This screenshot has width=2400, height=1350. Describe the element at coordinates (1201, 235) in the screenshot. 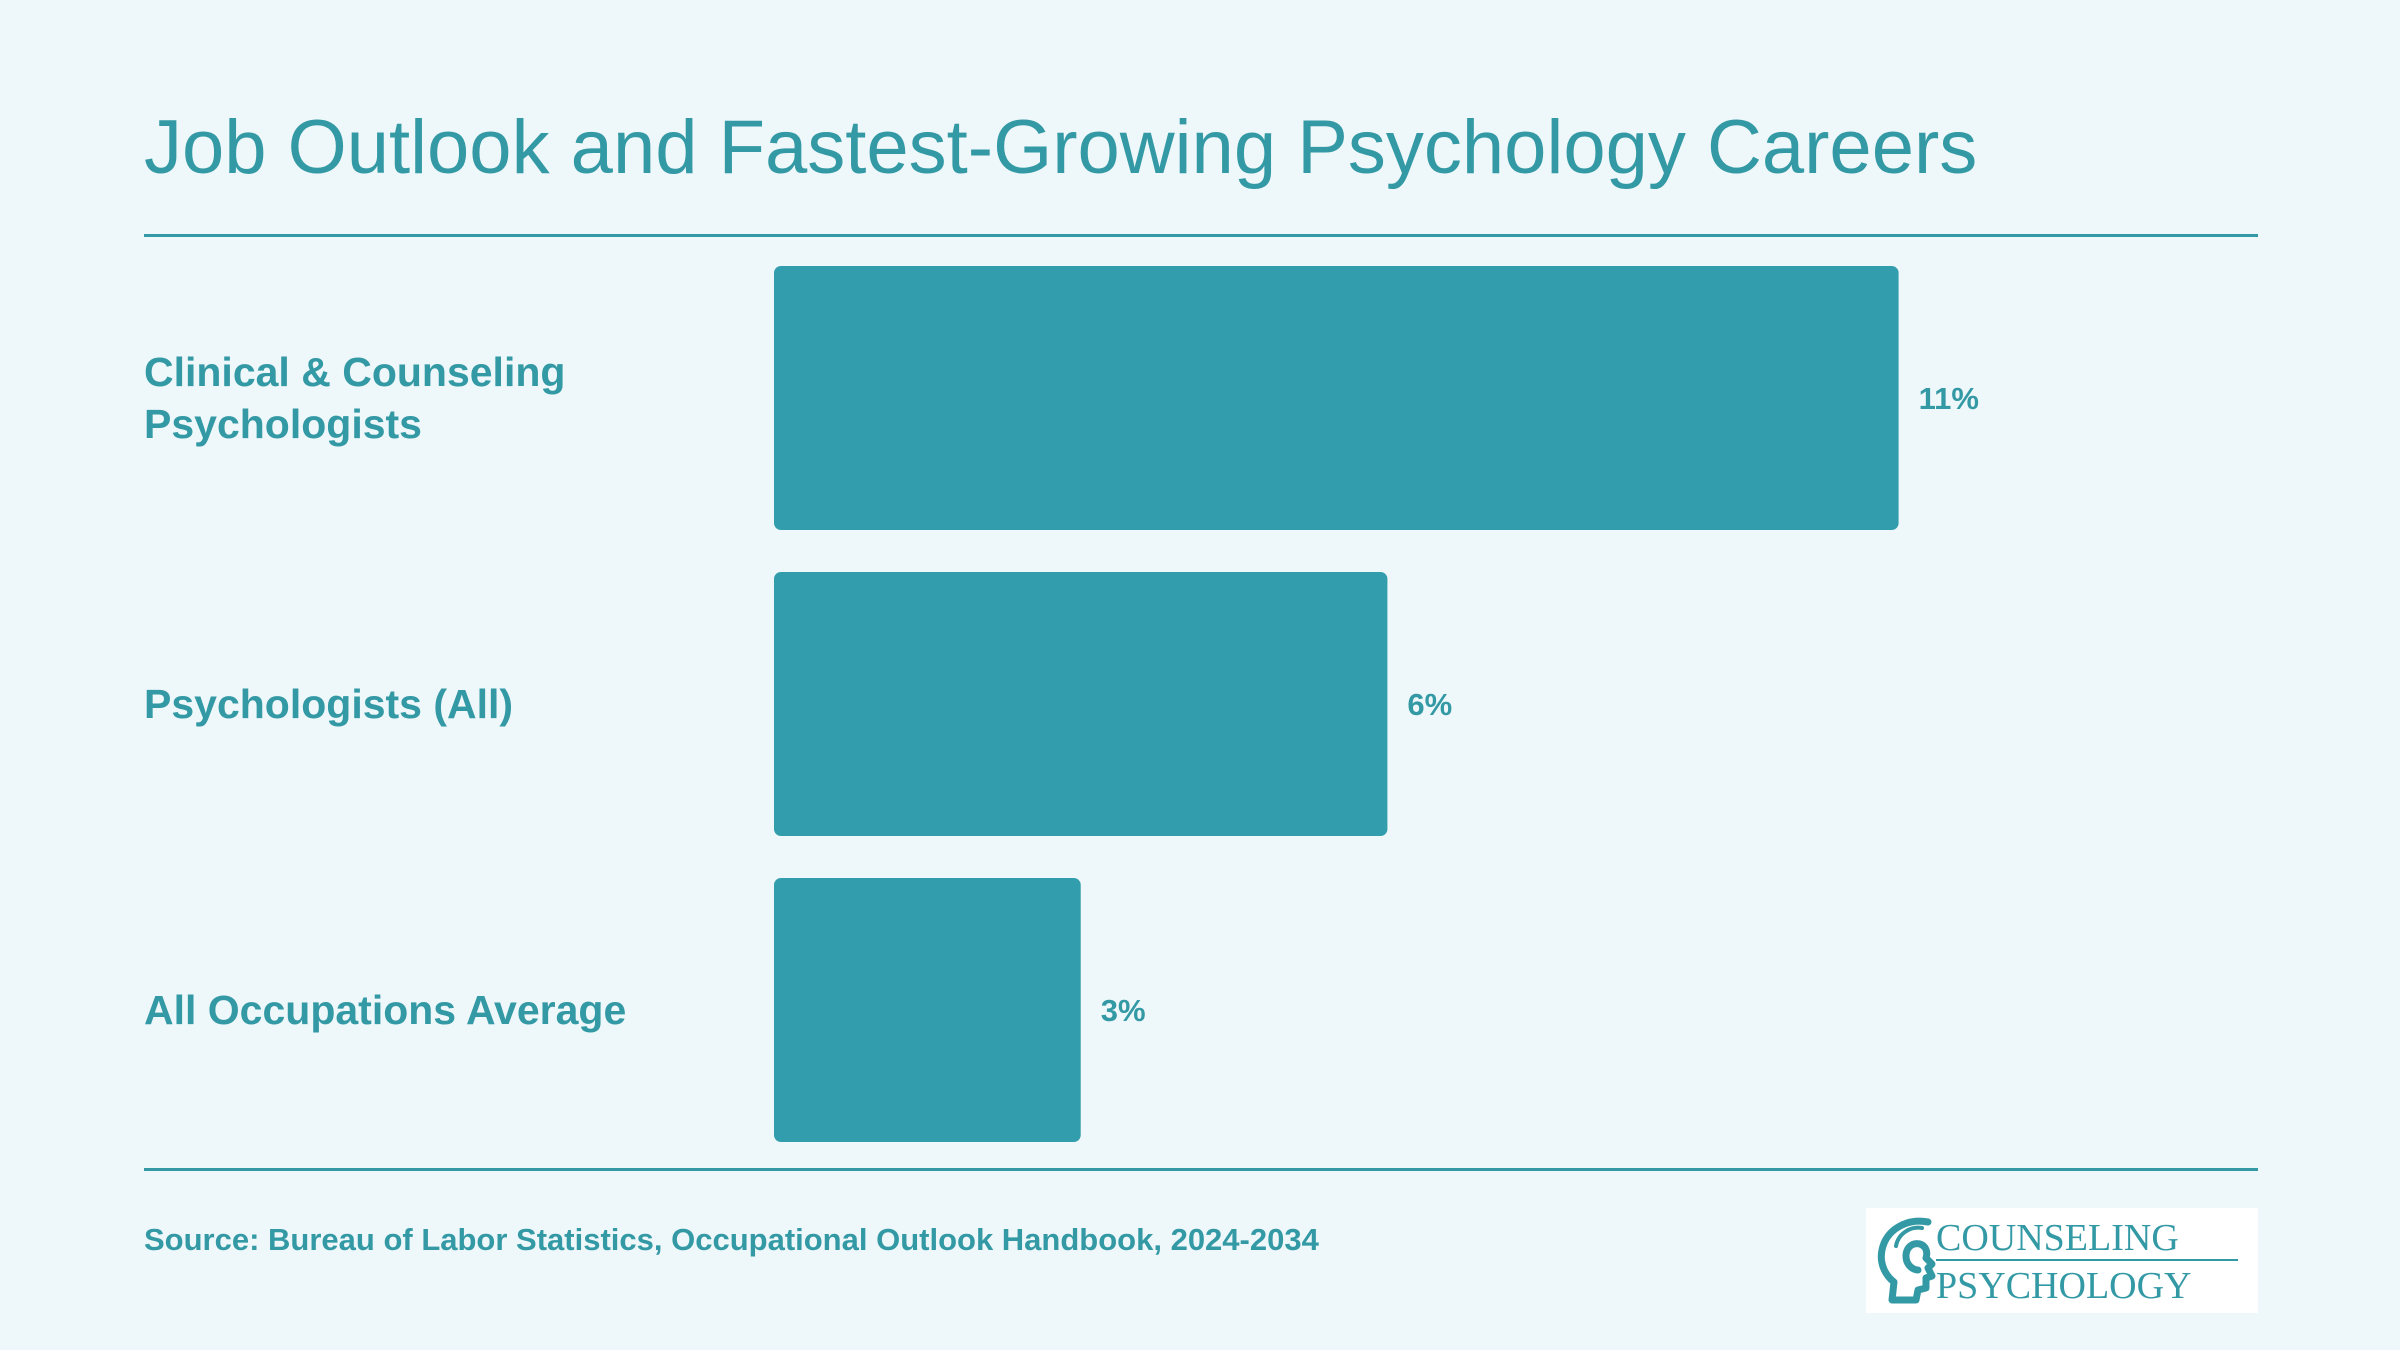

I see `top-divider` at that location.